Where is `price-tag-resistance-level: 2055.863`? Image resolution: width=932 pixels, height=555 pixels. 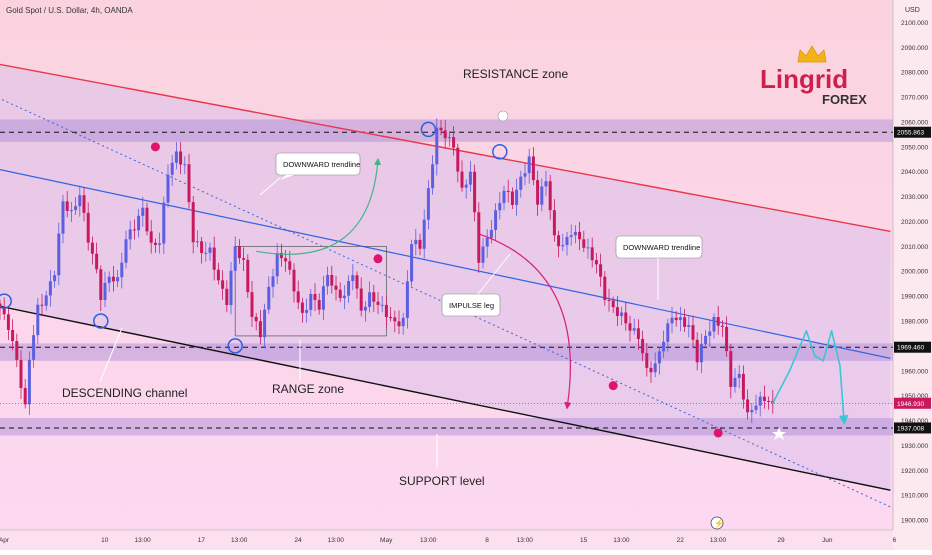
price-tag-resistance-level: 2055.863 is located at coordinates (912, 132).